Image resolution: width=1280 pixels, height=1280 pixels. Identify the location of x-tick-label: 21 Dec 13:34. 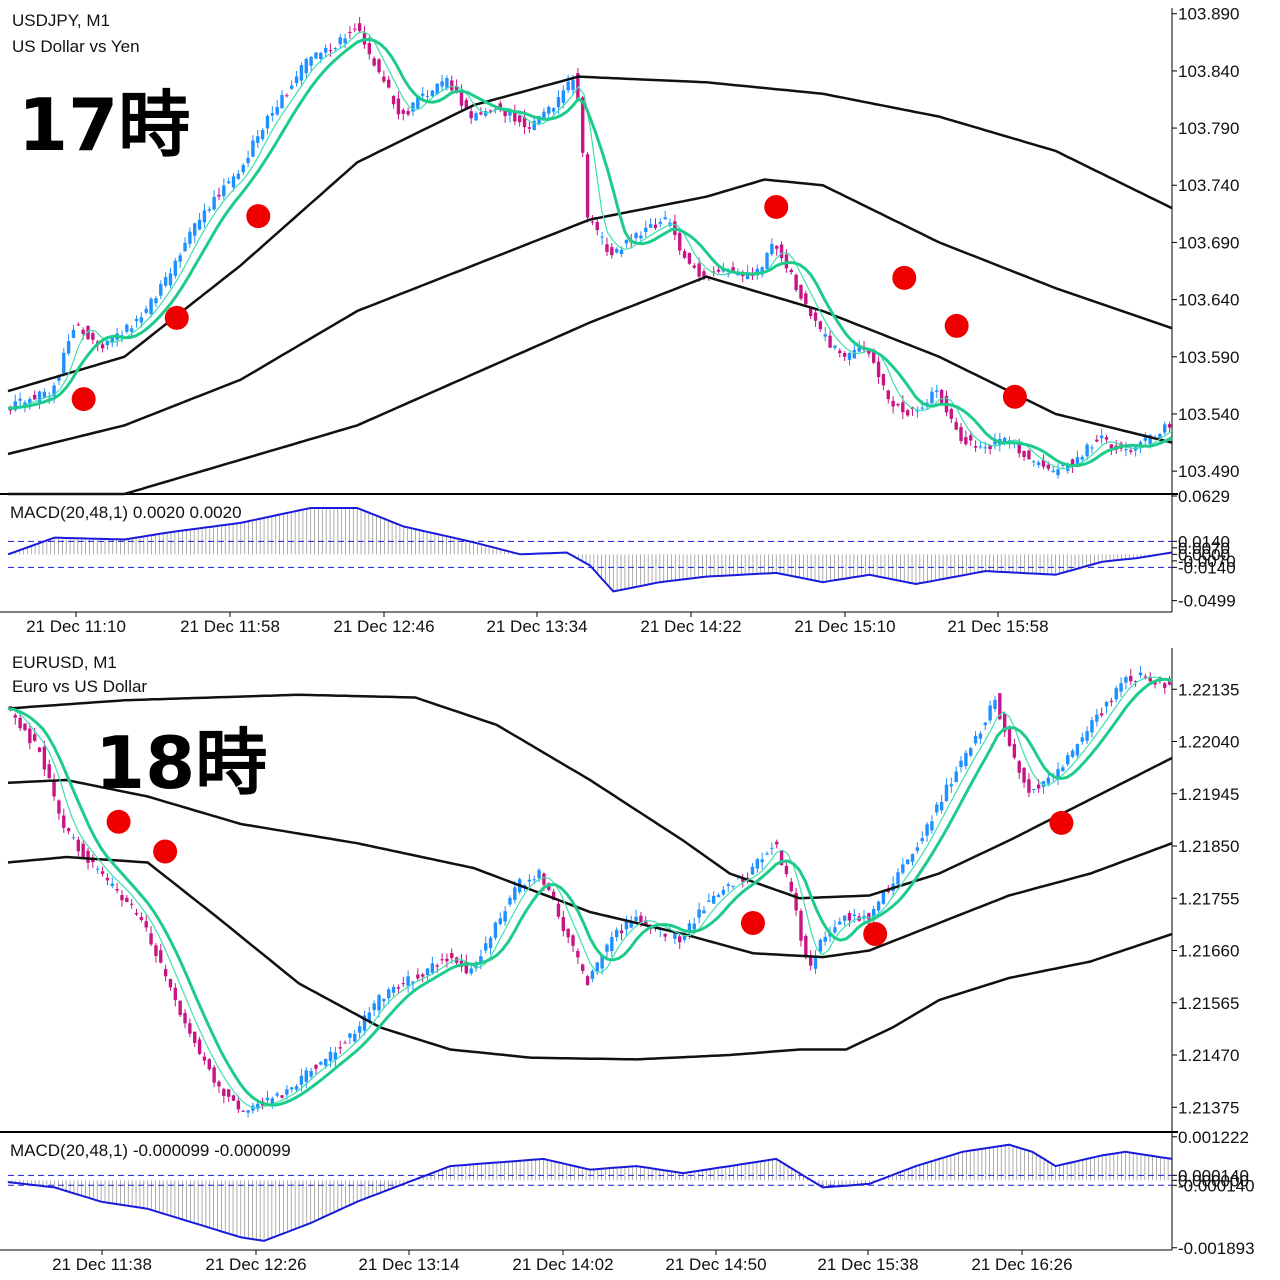
(536, 626).